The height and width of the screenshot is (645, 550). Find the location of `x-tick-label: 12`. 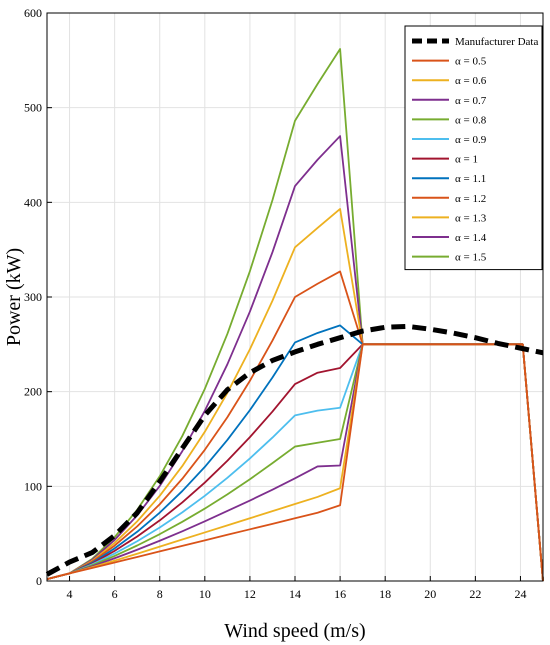

x-tick-label: 12 is located at coordinates (250, 594).